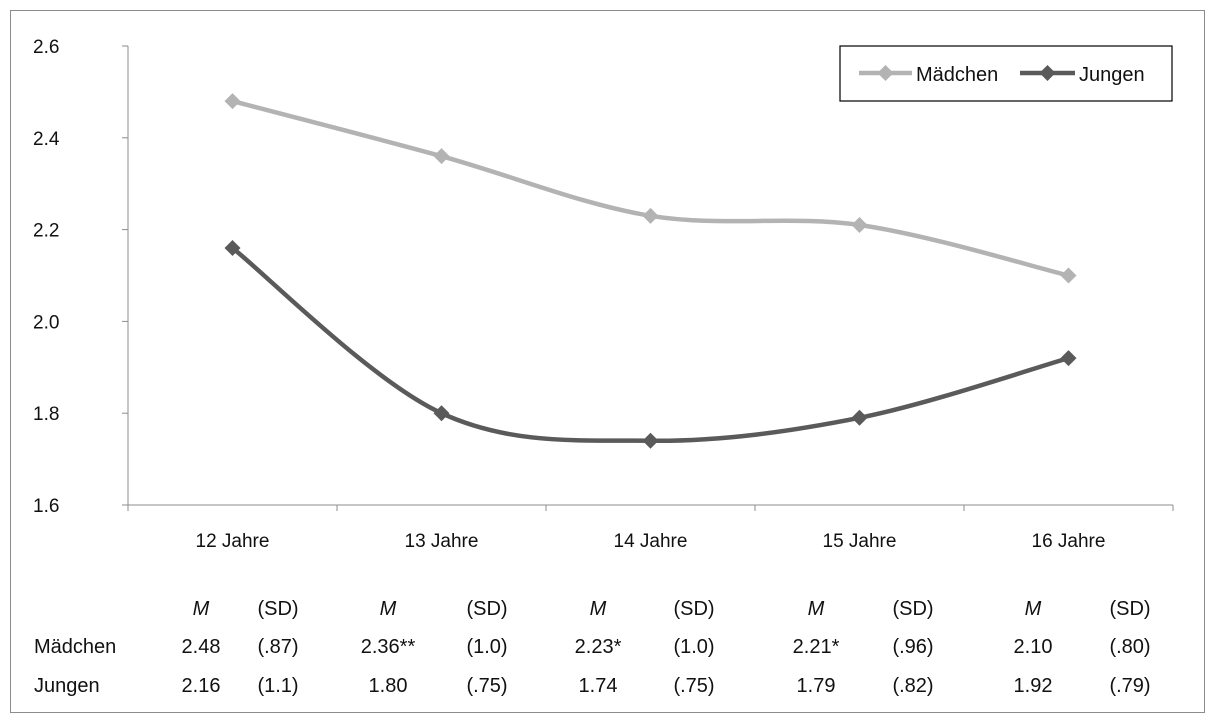 The image size is (1214, 722). Describe the element at coordinates (46, 47) in the screenshot. I see `y-tick-label: 2.6` at that location.